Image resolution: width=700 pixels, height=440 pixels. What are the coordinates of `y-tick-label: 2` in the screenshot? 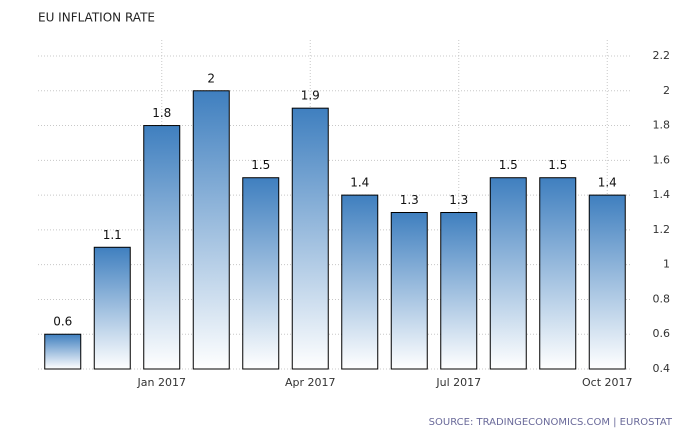 It's located at (666, 90).